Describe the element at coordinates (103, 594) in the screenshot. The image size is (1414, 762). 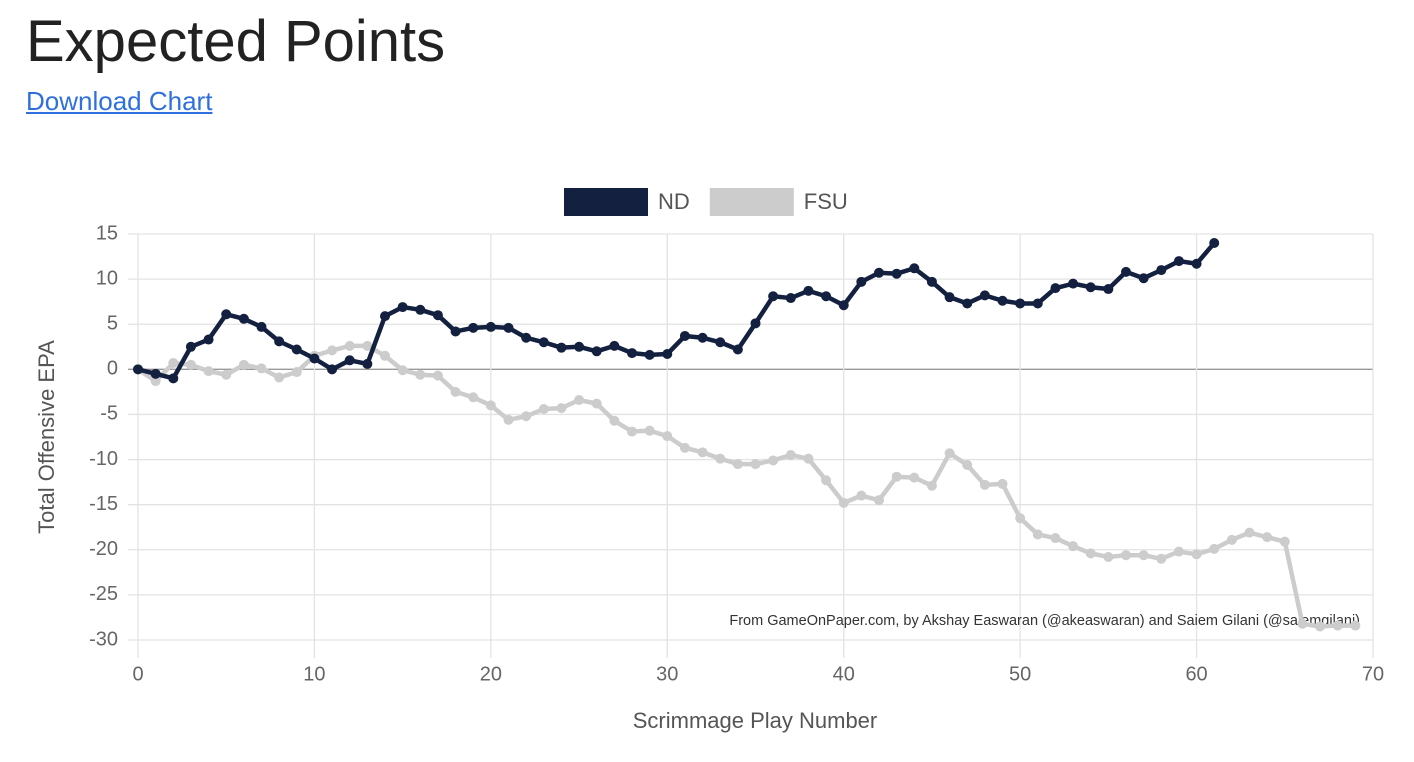
I see `y-tick-label: -25` at that location.